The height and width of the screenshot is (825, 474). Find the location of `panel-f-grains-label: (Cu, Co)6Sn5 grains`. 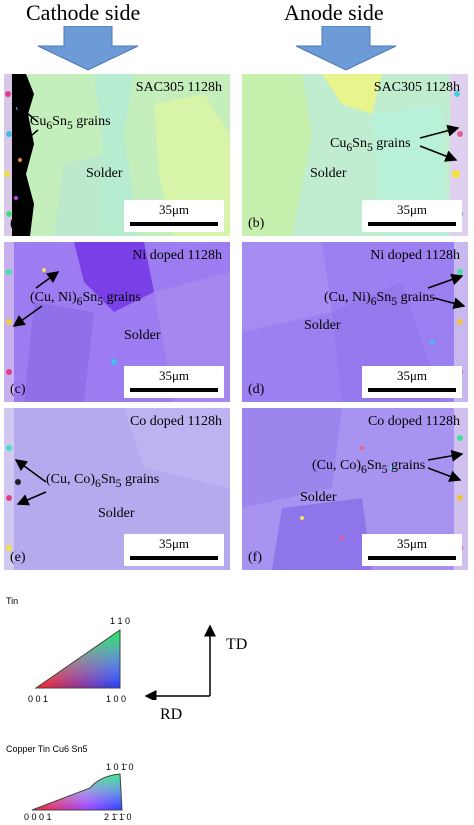

panel-f-grains-label: (Cu, Co)6Sn5 grains is located at coordinates (369, 467).